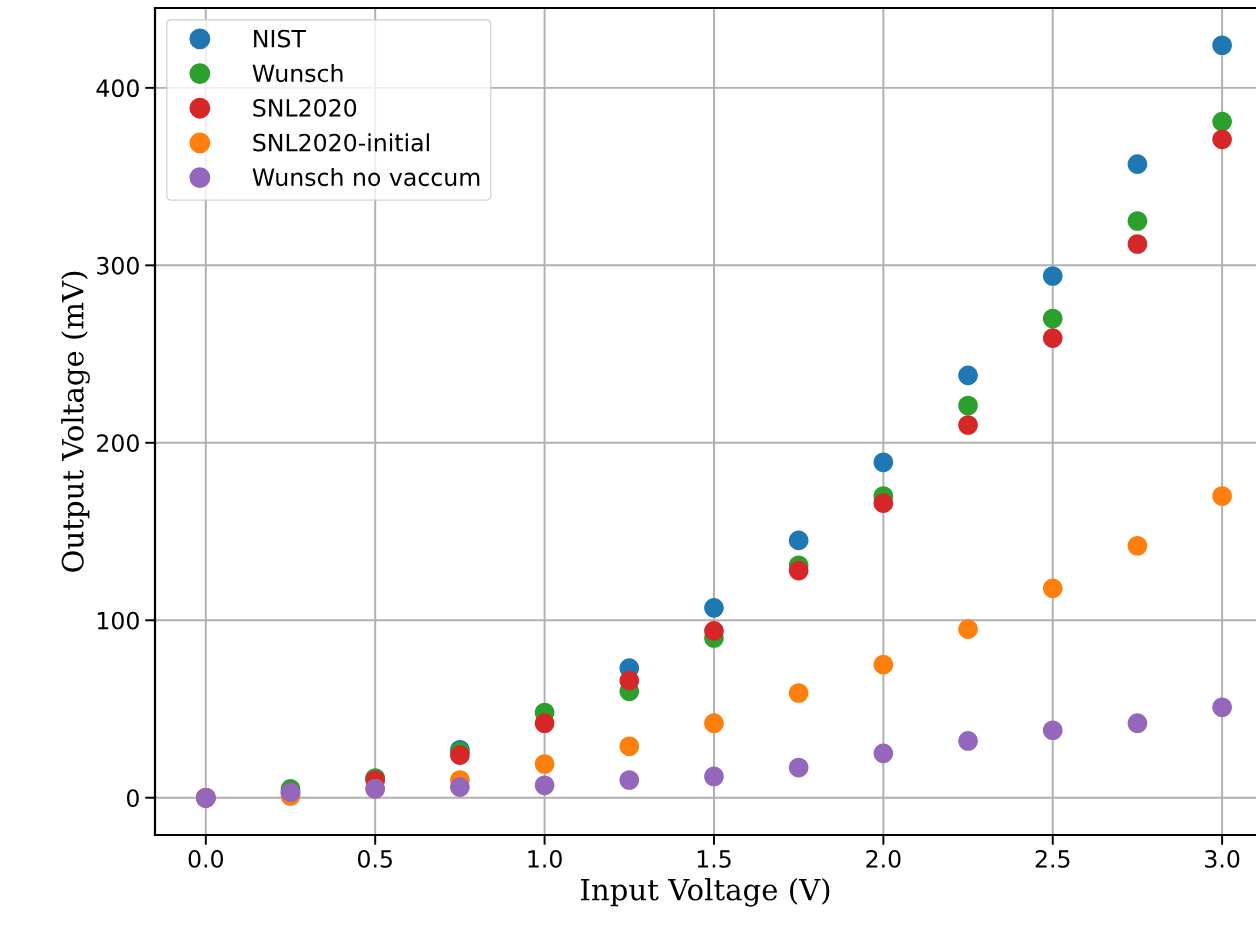 The height and width of the screenshot is (940, 1256). Describe the element at coordinates (1222, 859) in the screenshot. I see `x-tick-label: 3.0` at that location.